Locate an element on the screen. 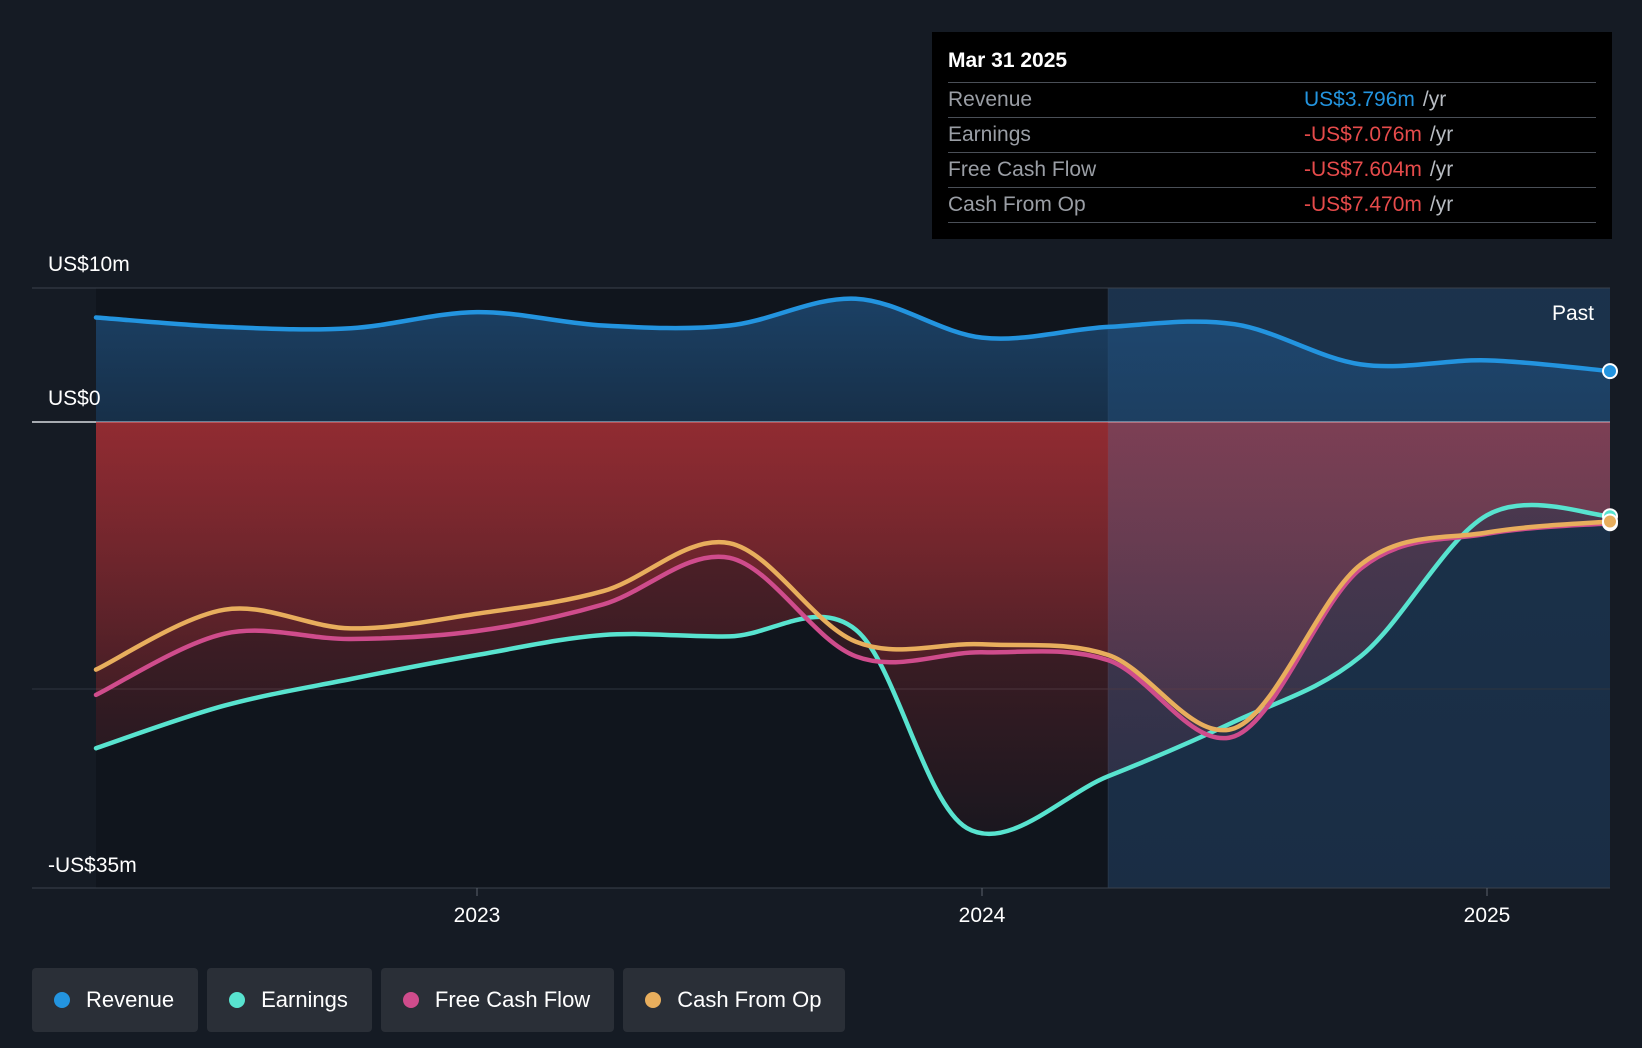 The width and height of the screenshot is (1642, 1048). legend-item-earnings: Earnings is located at coordinates (289, 1000).